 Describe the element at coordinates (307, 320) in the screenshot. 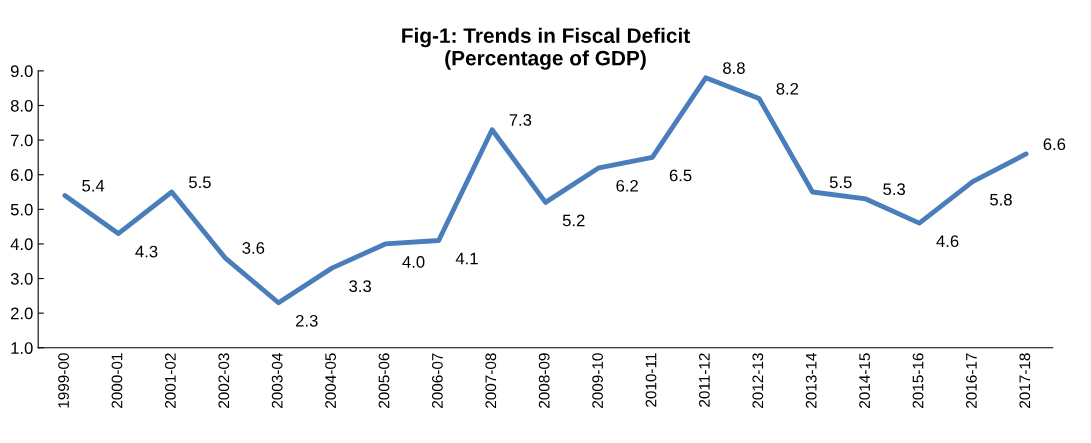

I see `data-label: 2.3` at that location.